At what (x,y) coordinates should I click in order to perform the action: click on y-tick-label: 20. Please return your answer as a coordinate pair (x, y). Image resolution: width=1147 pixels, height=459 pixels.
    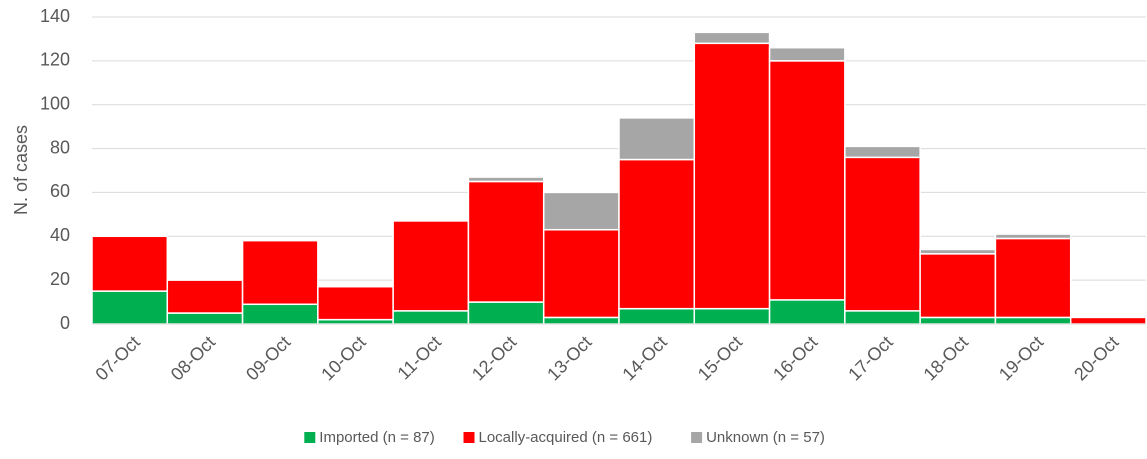
    Looking at the image, I should click on (60, 279).